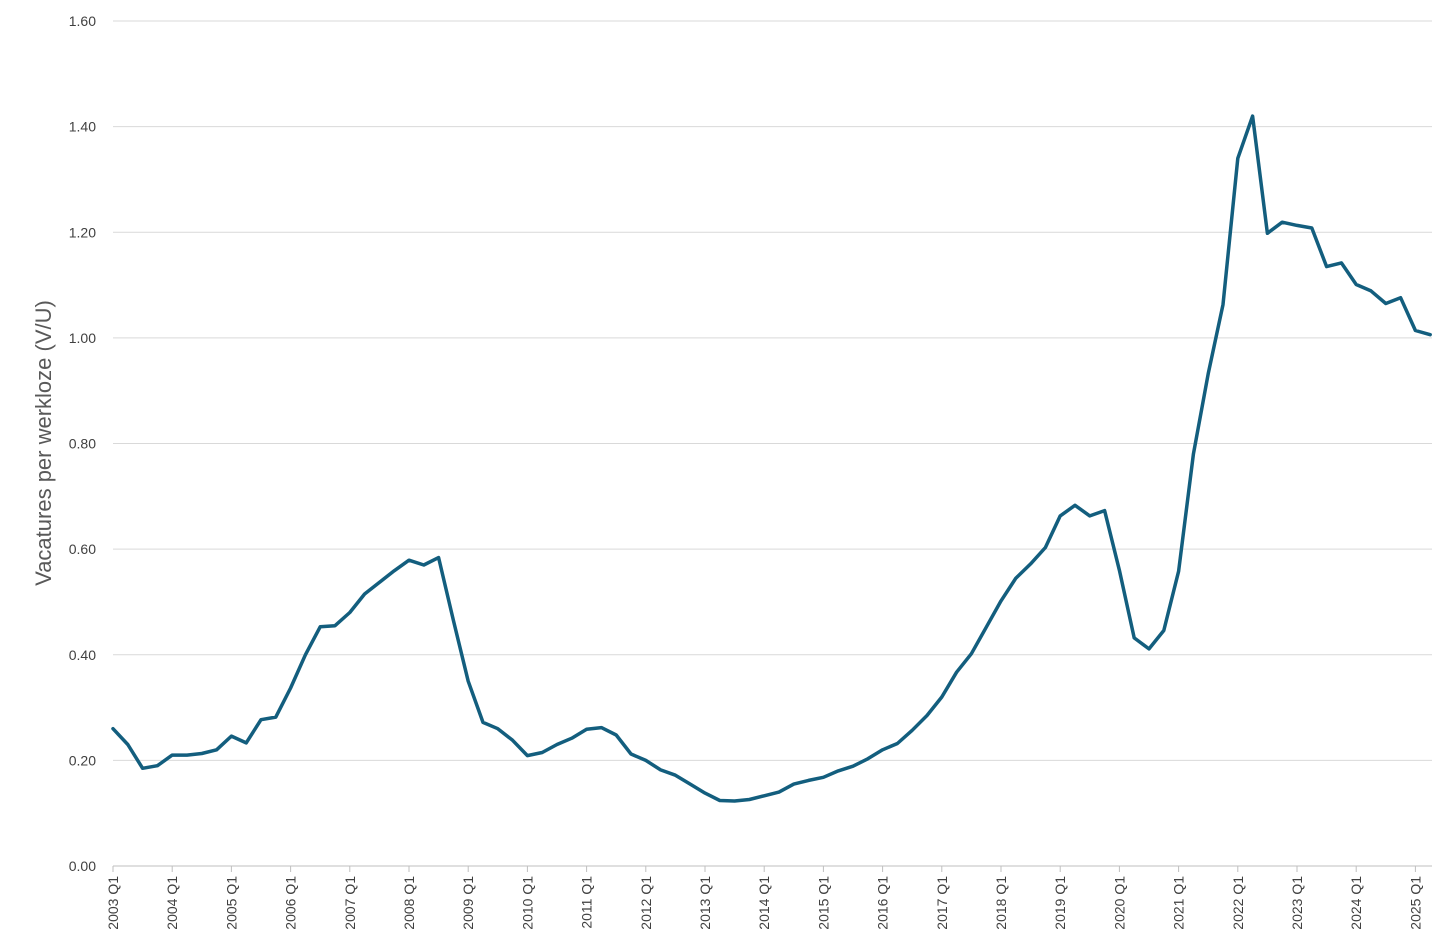 The image size is (1456, 950). I want to click on x-tick-label: 2011 Q1, so click(587, 902).